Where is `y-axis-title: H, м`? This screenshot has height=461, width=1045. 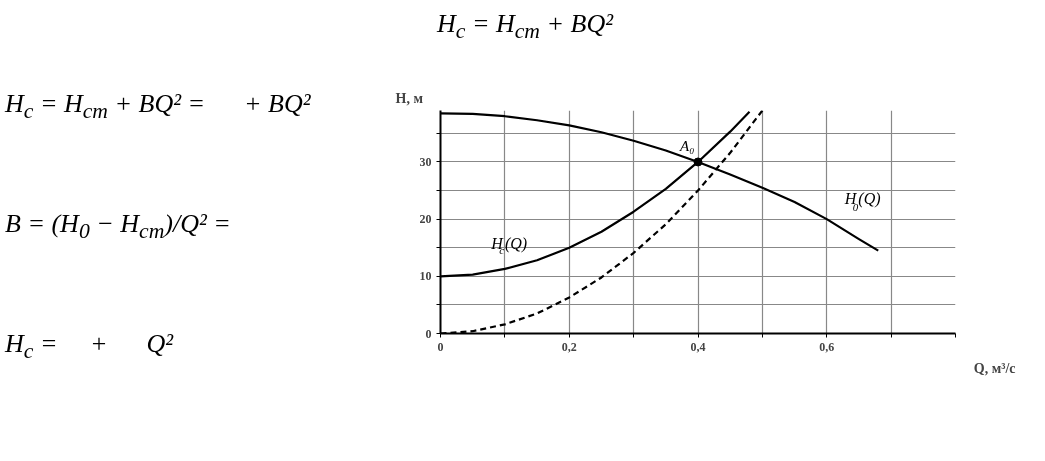
y-axis-title: H, м is located at coordinates (409, 98).